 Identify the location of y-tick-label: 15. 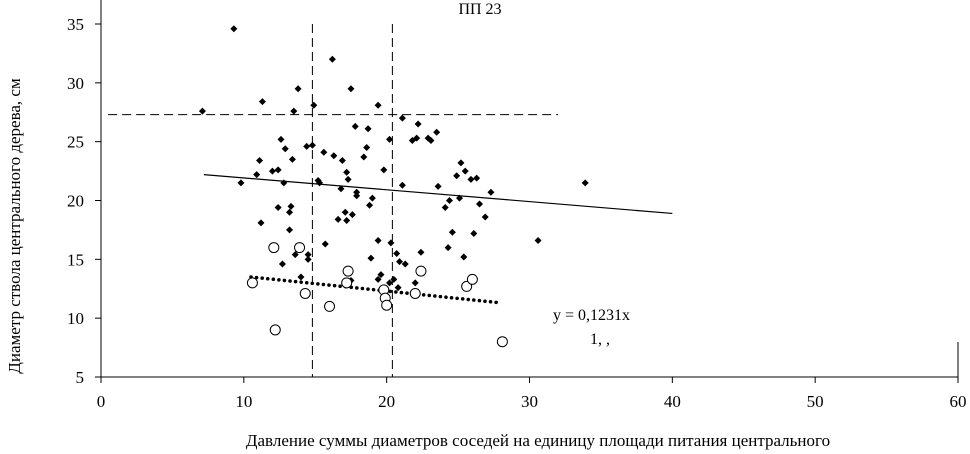
(75, 259).